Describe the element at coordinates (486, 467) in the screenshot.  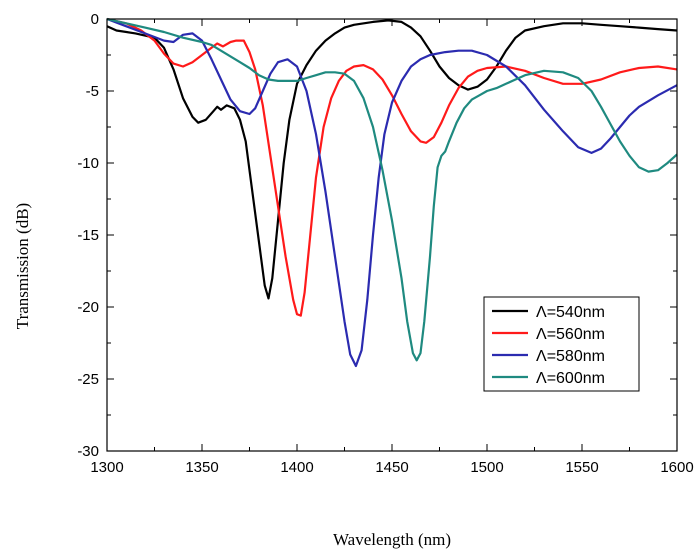
I see `x-tick-label: 1500` at that location.